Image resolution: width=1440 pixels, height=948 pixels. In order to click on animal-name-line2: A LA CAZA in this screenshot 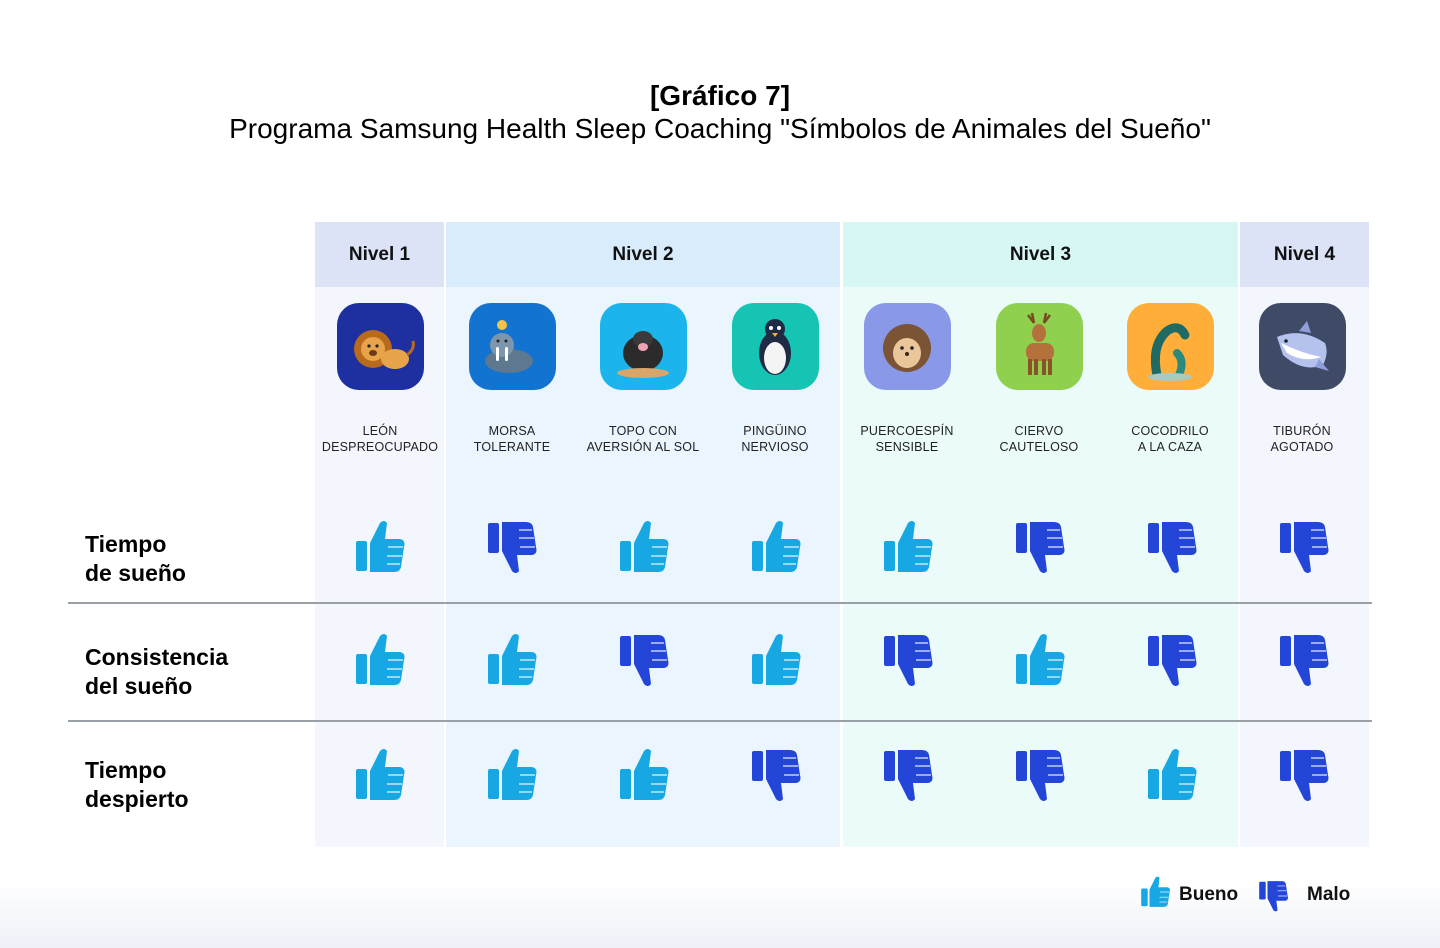, I will do `click(1170, 447)`.